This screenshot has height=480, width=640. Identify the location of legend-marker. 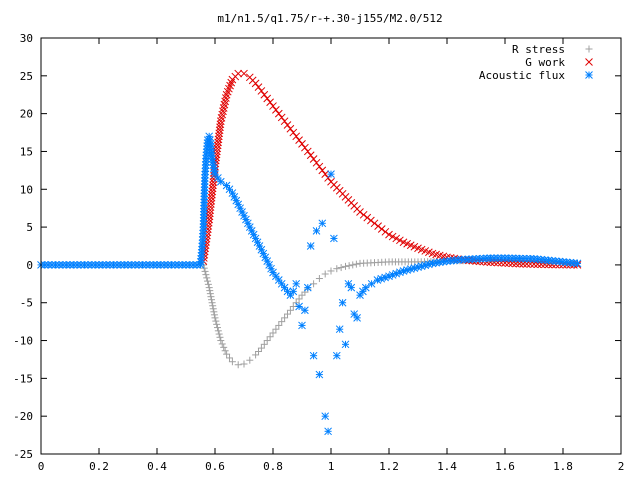
(589, 49).